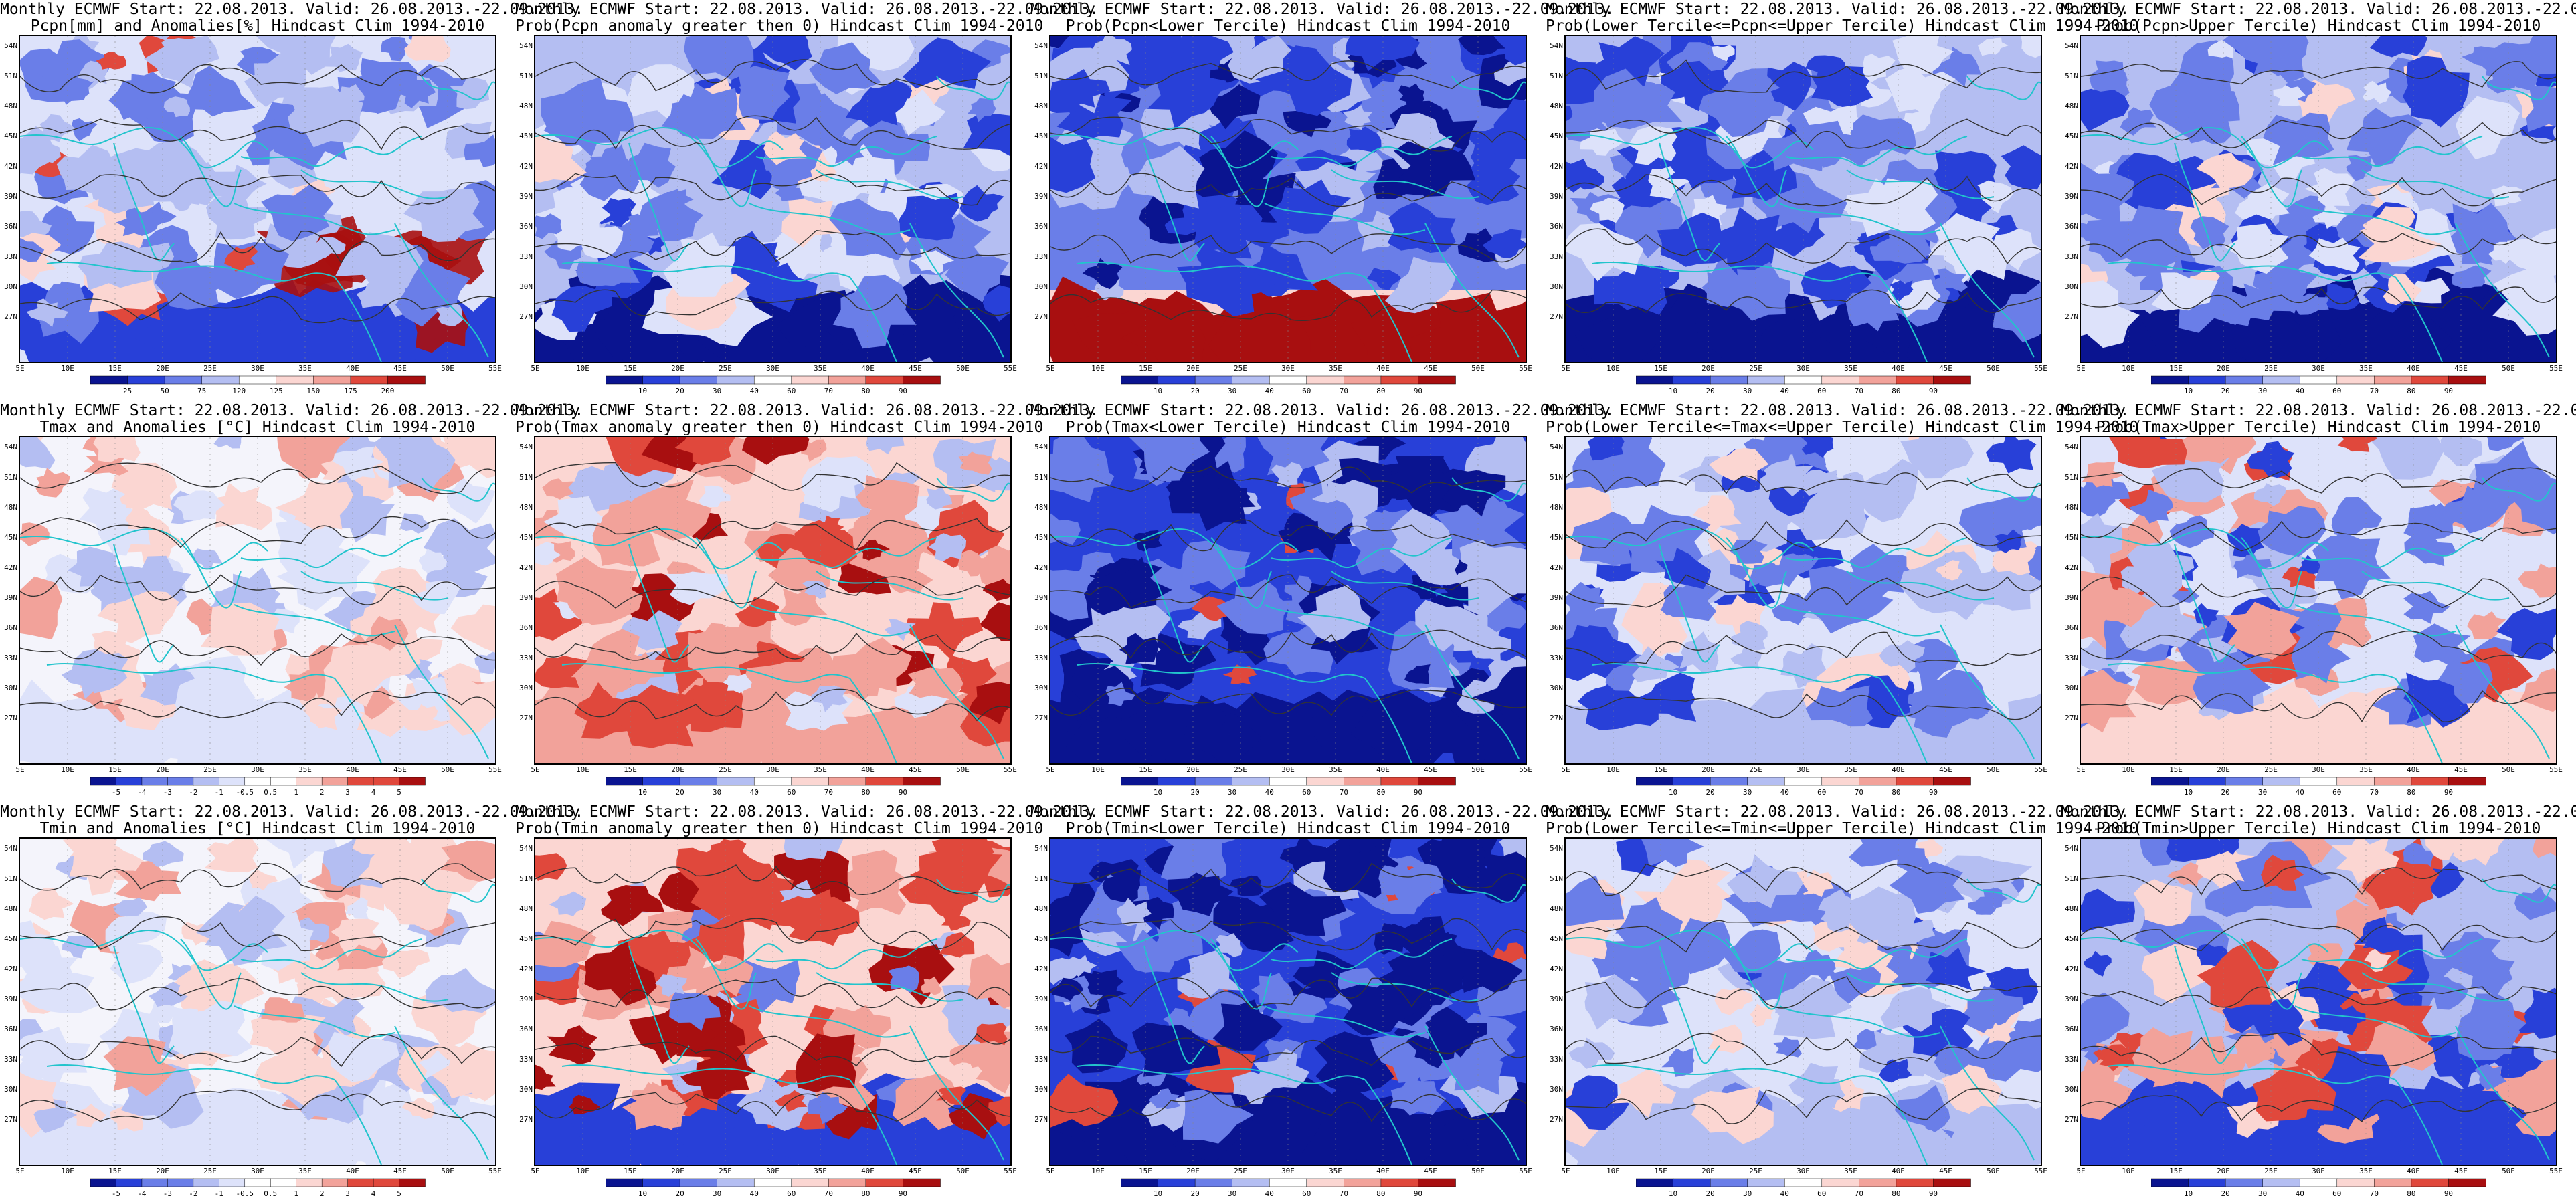 Image resolution: width=2576 pixels, height=1204 pixels. What do you see at coordinates (374, 1193) in the screenshot?
I see `colorbar-label: 4` at bounding box center [374, 1193].